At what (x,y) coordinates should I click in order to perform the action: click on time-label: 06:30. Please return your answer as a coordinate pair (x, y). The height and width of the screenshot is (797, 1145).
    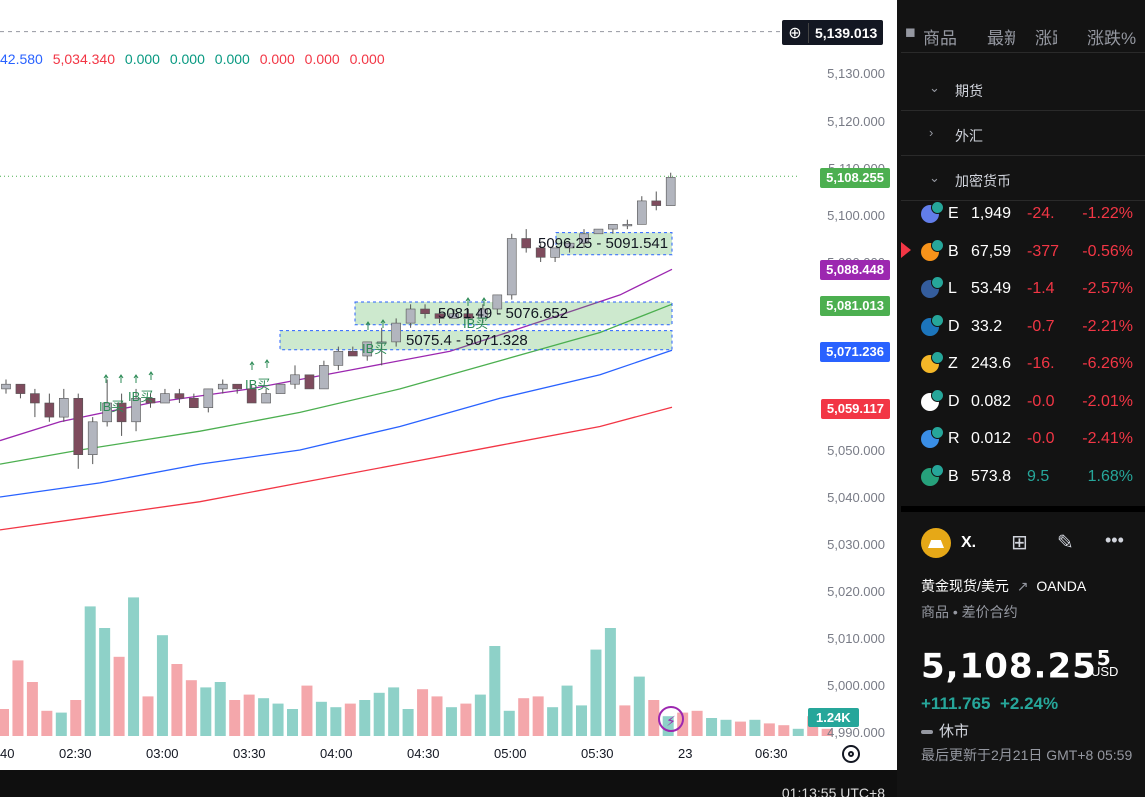
    Looking at the image, I should click on (771, 753).